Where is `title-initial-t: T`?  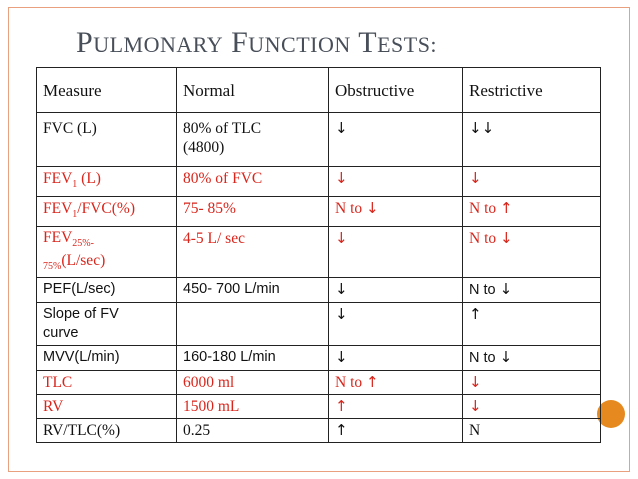
title-initial-t: T is located at coordinates (368, 42).